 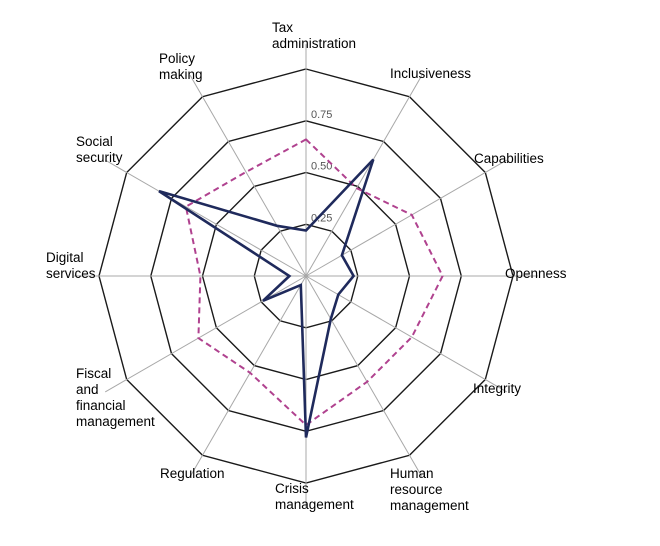 I want to click on category-label-line: Human, so click(x=412, y=473).